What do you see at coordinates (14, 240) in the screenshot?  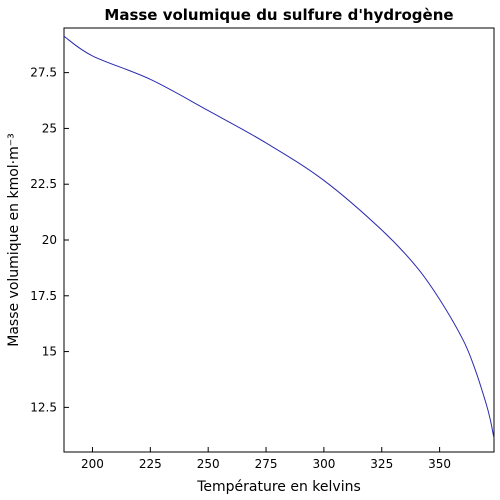 I see `y-axis-label: Masse volumique en kmol·m⁻³` at bounding box center [14, 240].